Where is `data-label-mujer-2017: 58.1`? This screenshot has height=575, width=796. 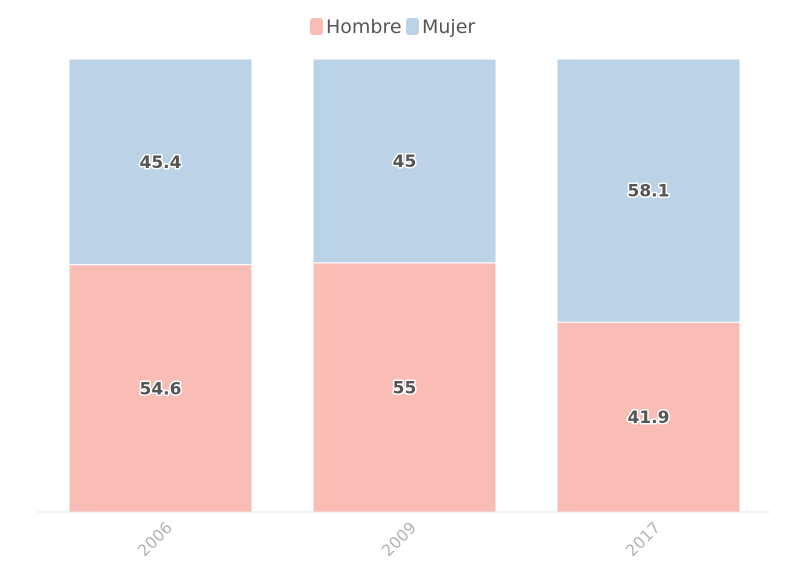 data-label-mujer-2017: 58.1 is located at coordinates (649, 192).